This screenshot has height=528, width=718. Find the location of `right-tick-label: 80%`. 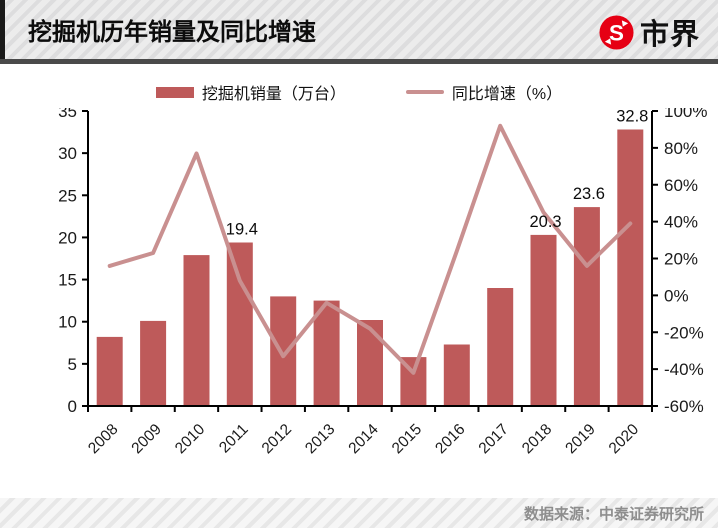

right-tick-label: 80% is located at coordinates (681, 148).